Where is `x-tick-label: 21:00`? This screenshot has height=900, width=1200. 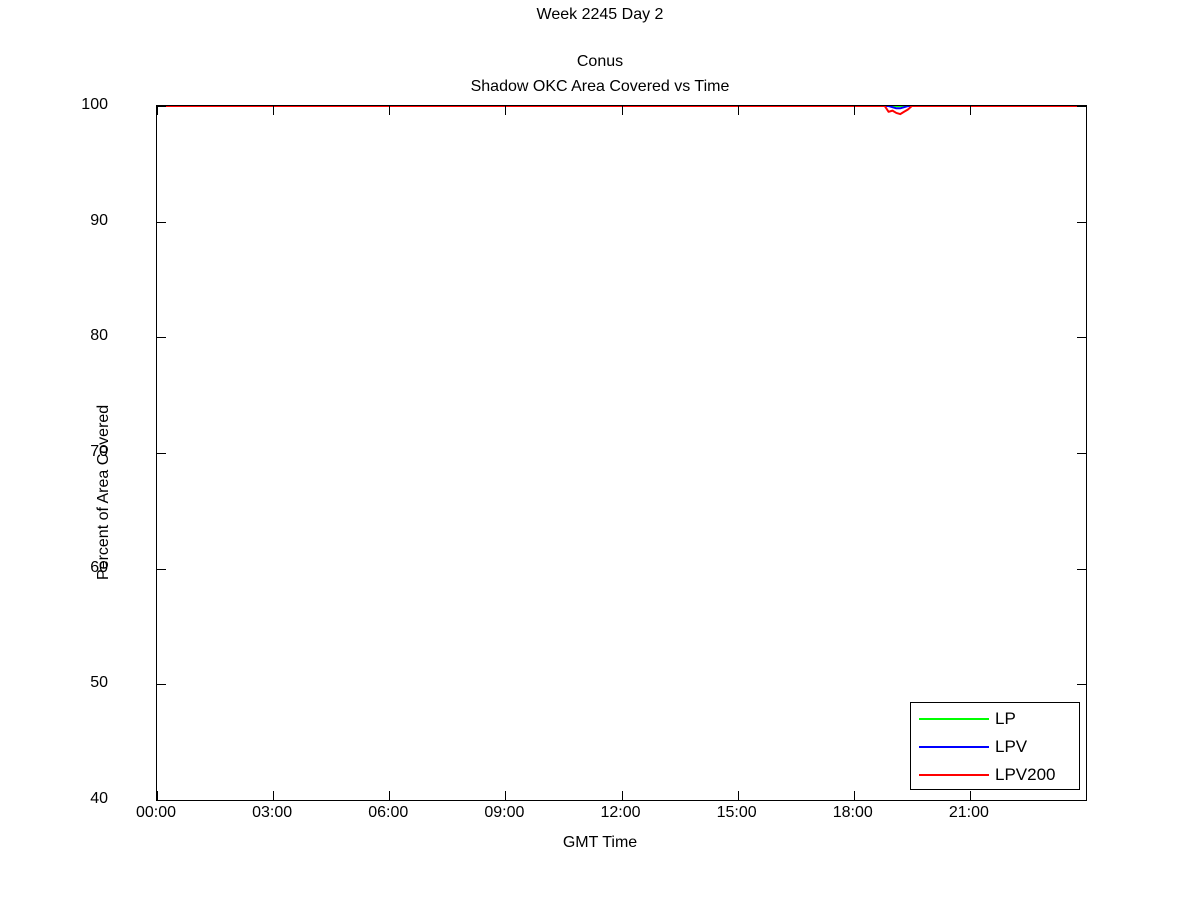 x-tick-label: 21:00 is located at coordinates (968, 812).